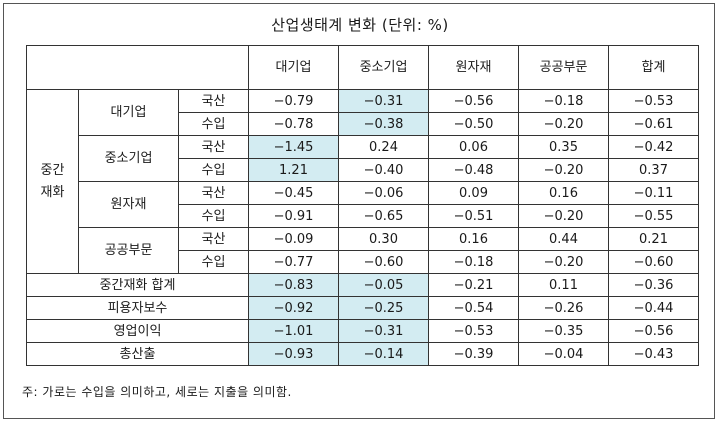  What do you see at coordinates (157, 392) in the screenshot?
I see `table-footnote: 주: 가로는 수입을 의미하고, 세로는 지출을 의미함.` at bounding box center [157, 392].